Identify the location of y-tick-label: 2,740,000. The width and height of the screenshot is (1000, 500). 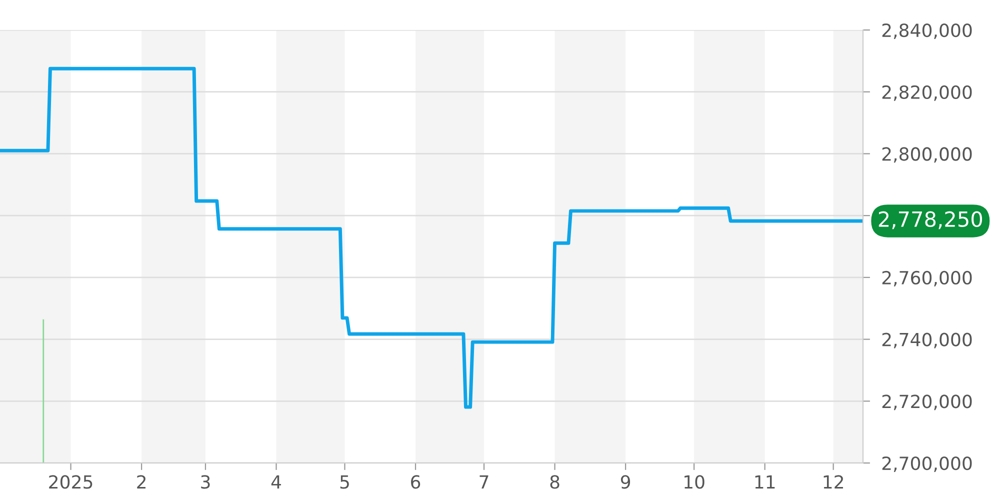
(927, 340).